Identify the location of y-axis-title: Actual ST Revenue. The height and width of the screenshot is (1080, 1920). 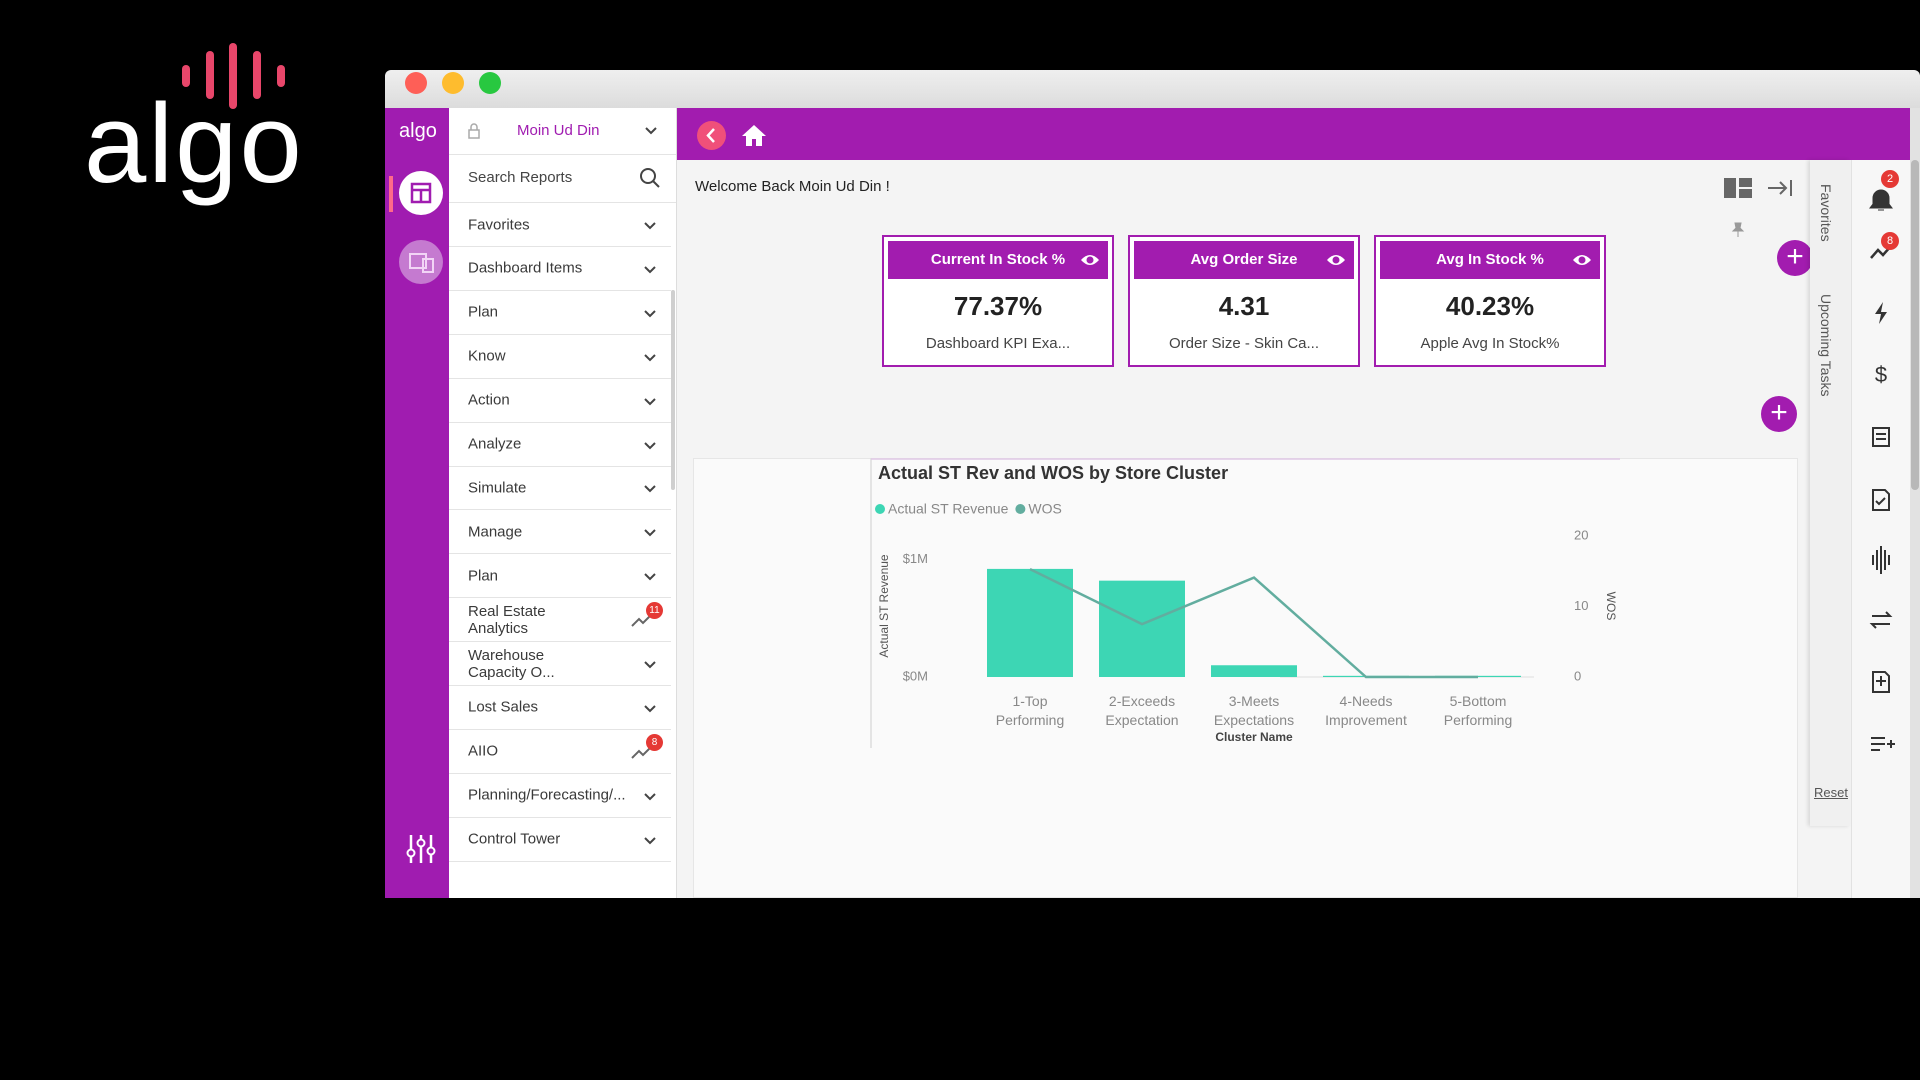
(884, 605).